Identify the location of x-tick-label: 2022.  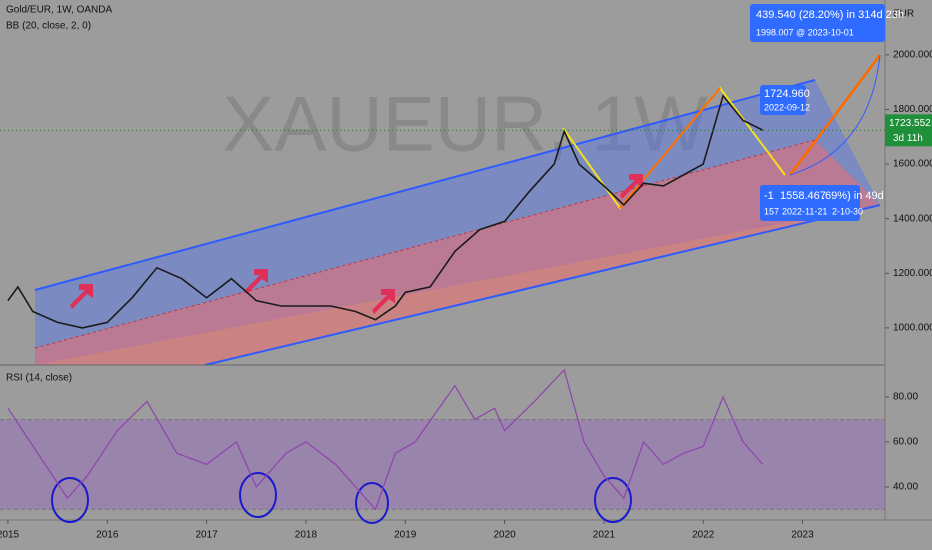
(703, 535).